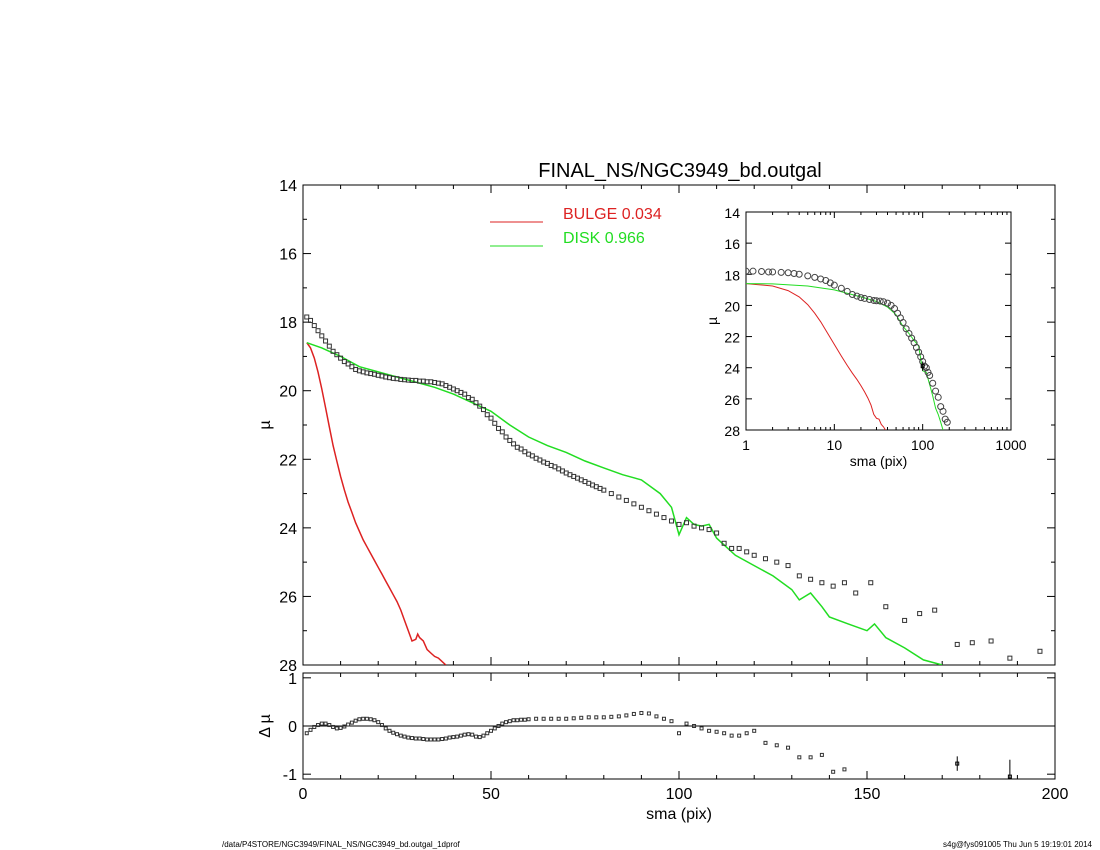 The height and width of the screenshot is (850, 1100). Describe the element at coordinates (604, 238) in the screenshot. I see `legend-label-1: DISK 0.966` at that location.